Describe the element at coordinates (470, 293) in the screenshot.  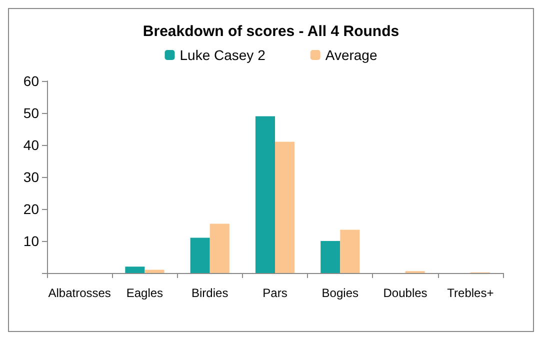
I see `x-tick-label: Trebles+` at that location.